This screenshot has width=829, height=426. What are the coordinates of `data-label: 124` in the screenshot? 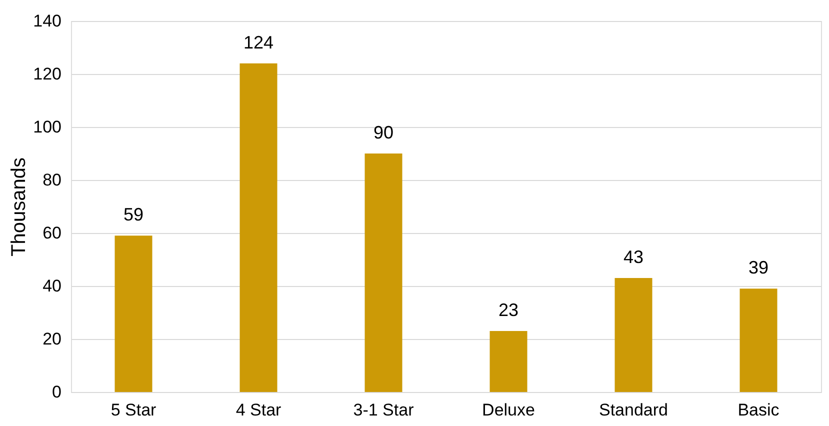 It's located at (258, 42).